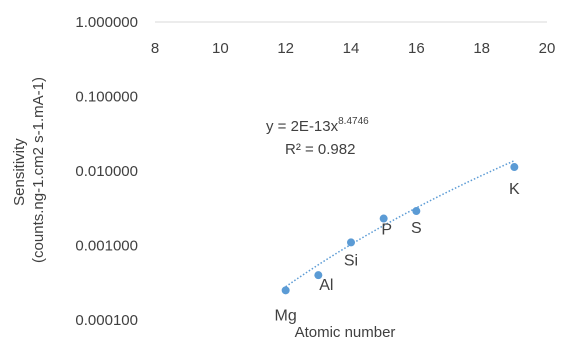 This screenshot has height=342, width=561. I want to click on y-tick-label: 0.010000, so click(106, 171).